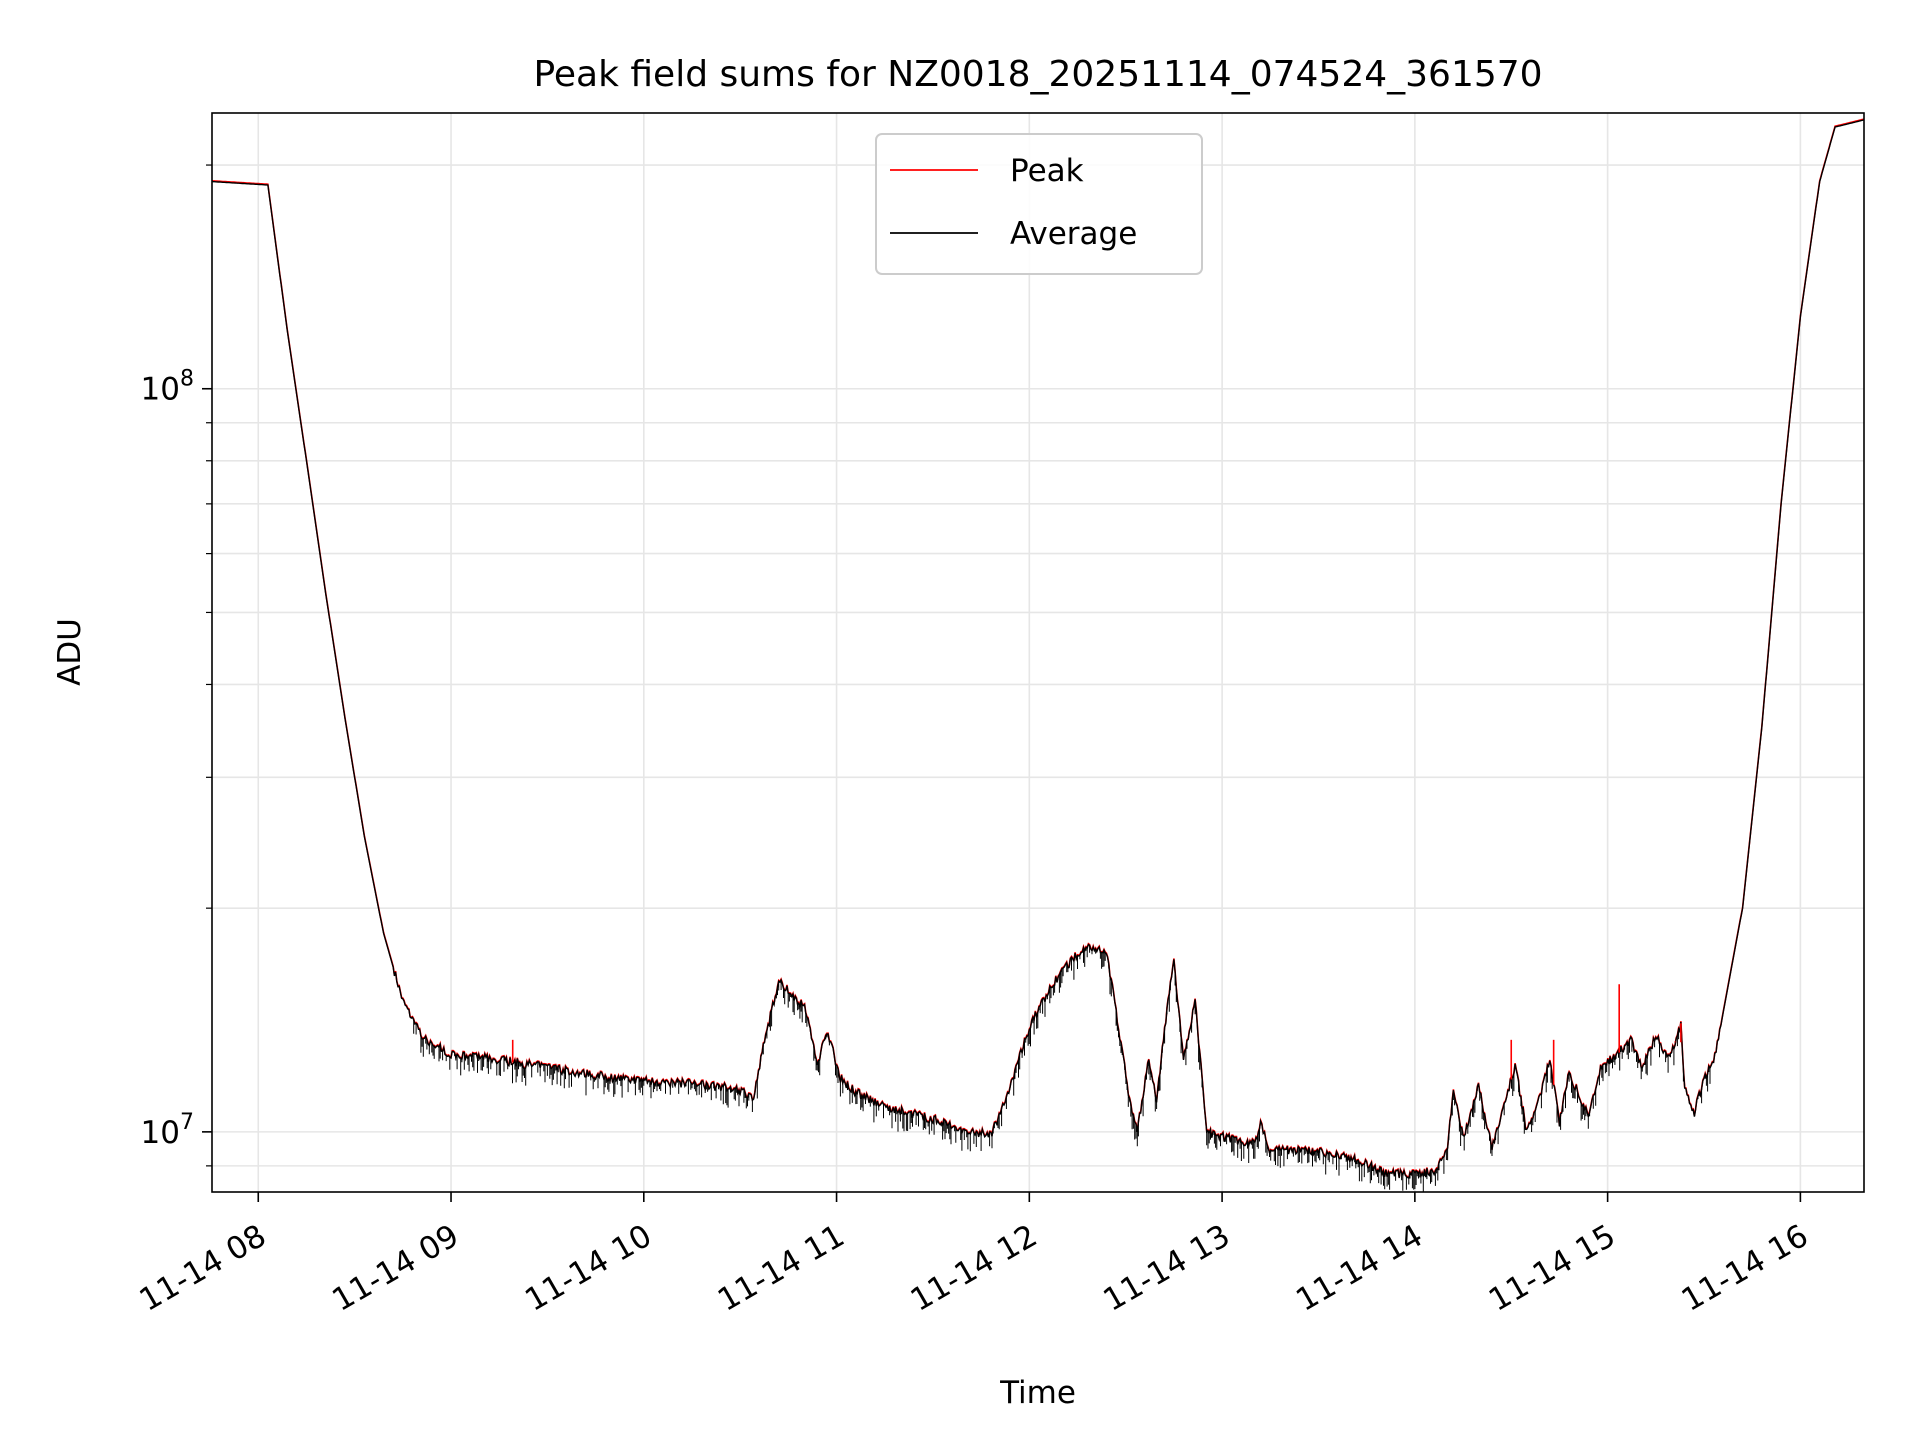 The width and height of the screenshot is (1920, 1440). I want to click on legend-average-label: Average, so click(1073, 234).